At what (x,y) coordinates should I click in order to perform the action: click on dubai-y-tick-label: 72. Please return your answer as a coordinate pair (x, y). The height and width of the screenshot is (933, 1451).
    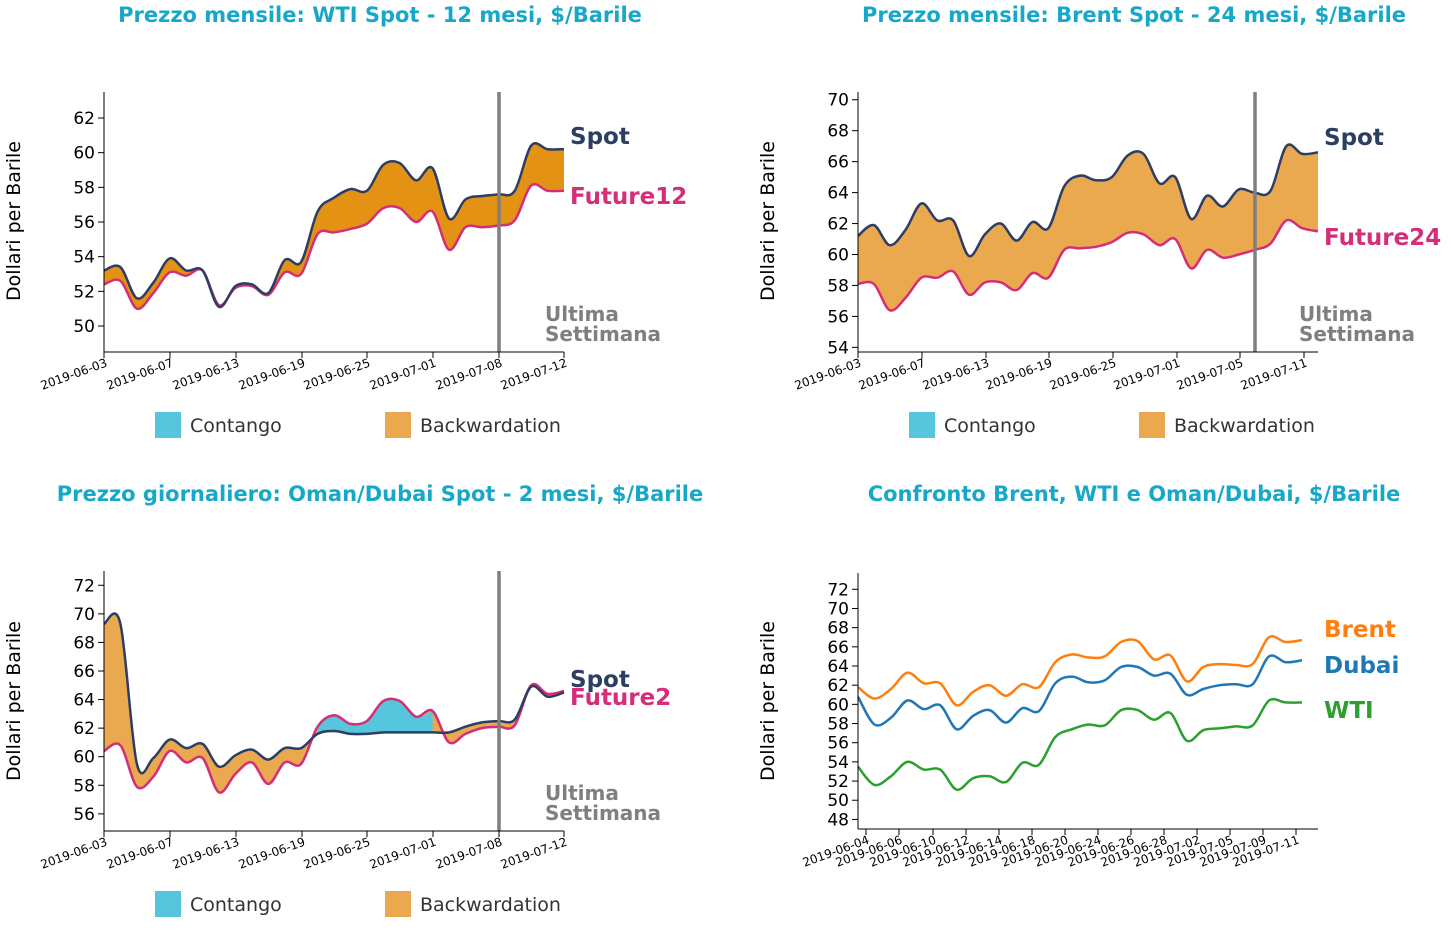
    Looking at the image, I should click on (84, 586).